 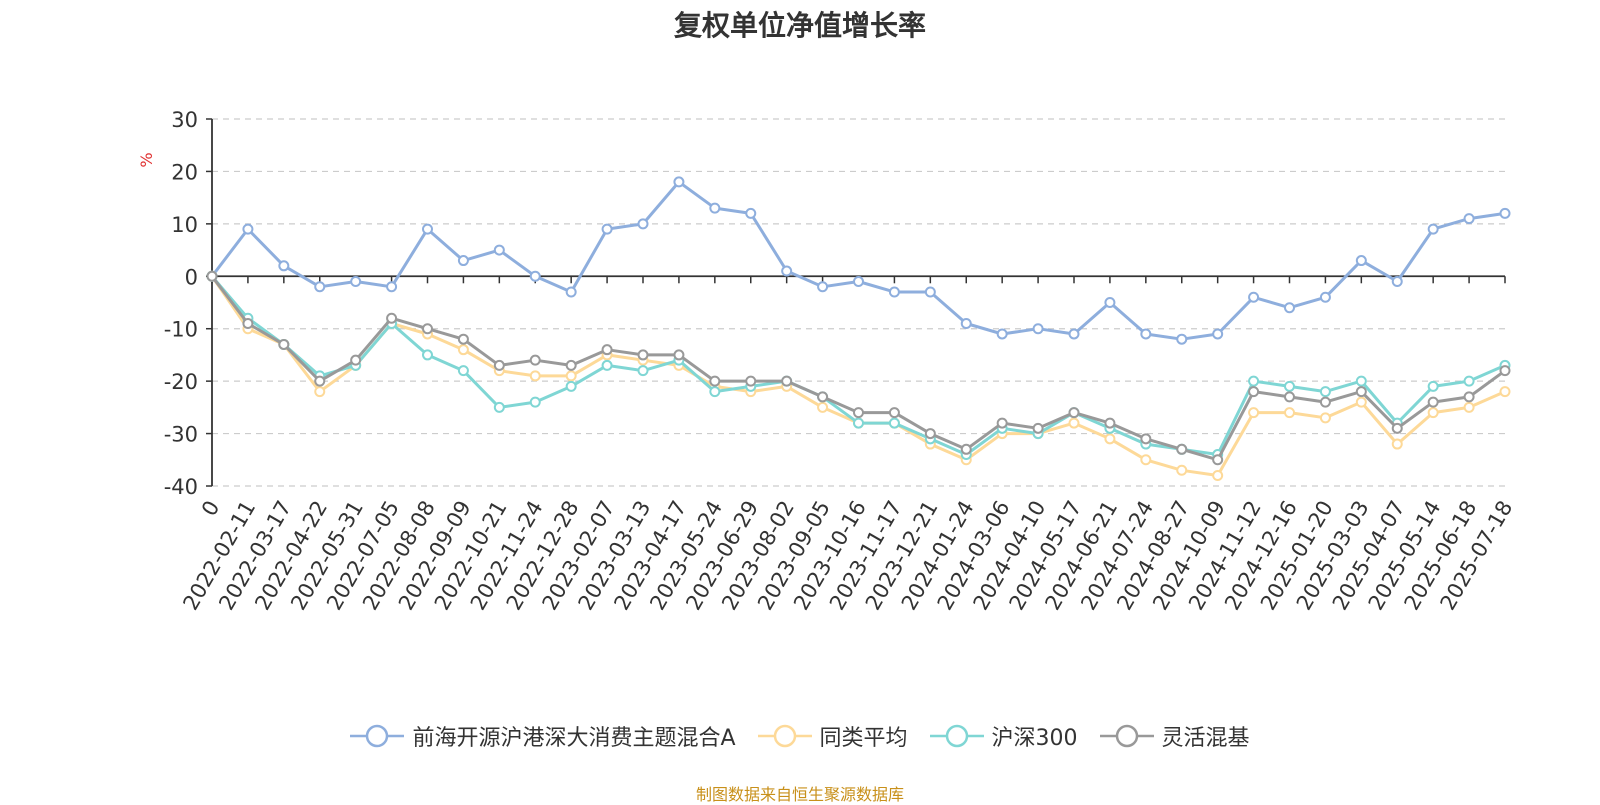 What do you see at coordinates (863, 738) in the screenshot?
I see `legend-label: 同类平均` at bounding box center [863, 738].